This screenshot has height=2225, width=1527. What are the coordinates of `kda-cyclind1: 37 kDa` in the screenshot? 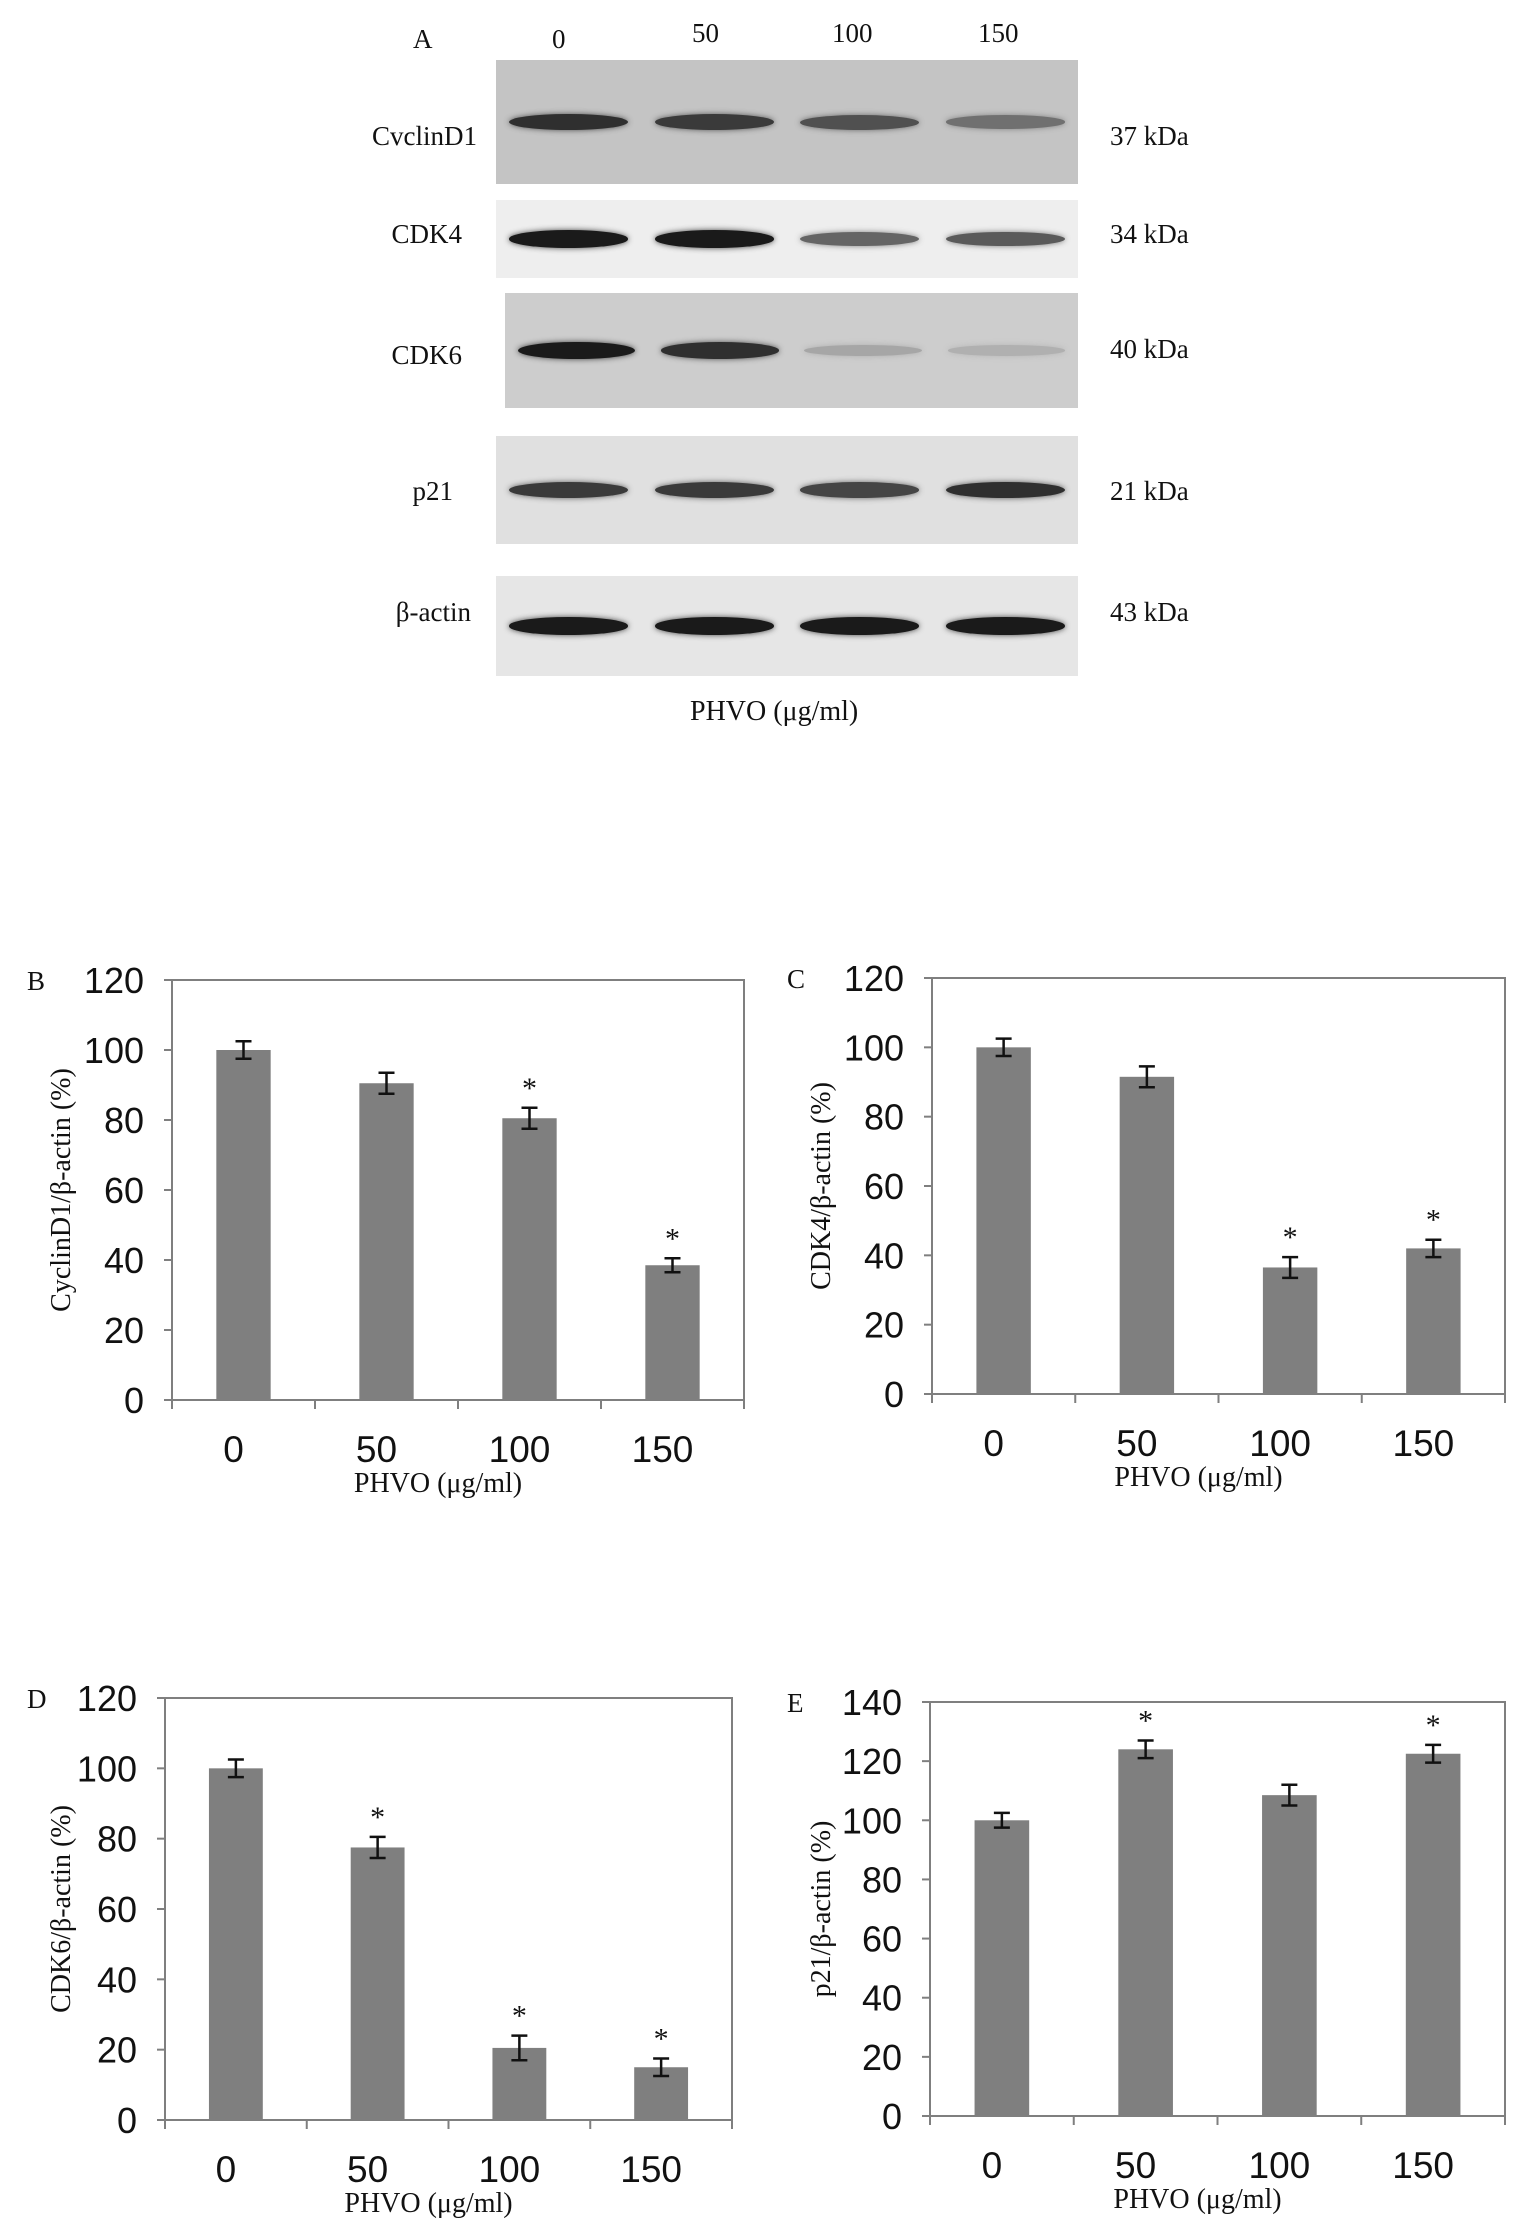 It's located at (1149, 136).